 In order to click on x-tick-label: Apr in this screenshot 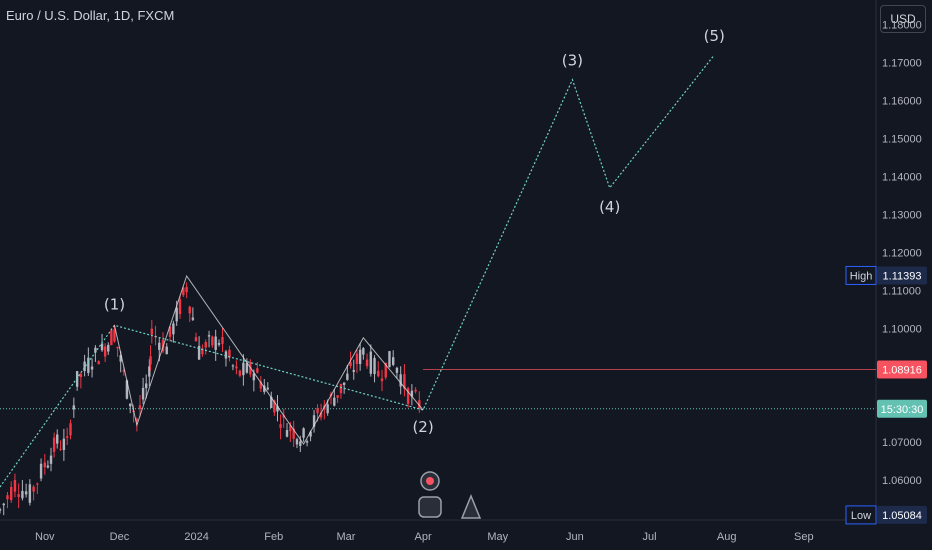, I will do `click(423, 537)`.